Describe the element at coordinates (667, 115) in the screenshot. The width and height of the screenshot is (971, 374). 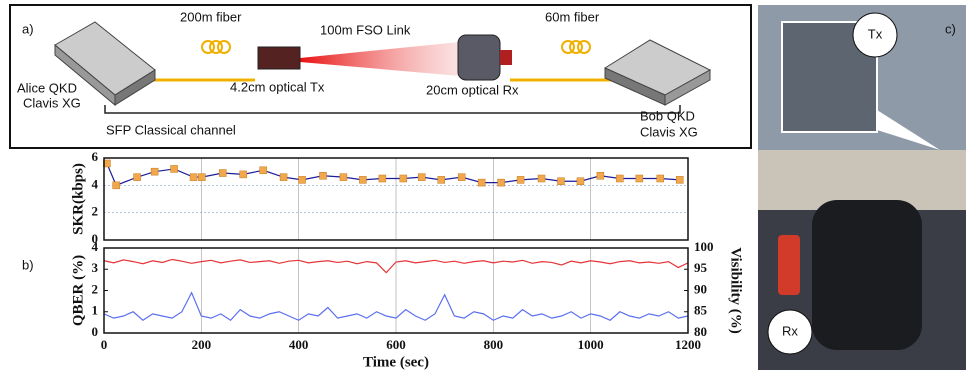
I see `label: Bob QKD` at that location.